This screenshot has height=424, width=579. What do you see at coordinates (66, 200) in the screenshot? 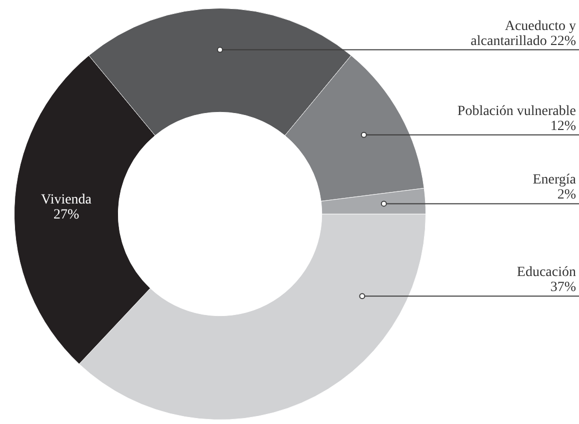
I see `slice-label: Vivienda` at bounding box center [66, 200].